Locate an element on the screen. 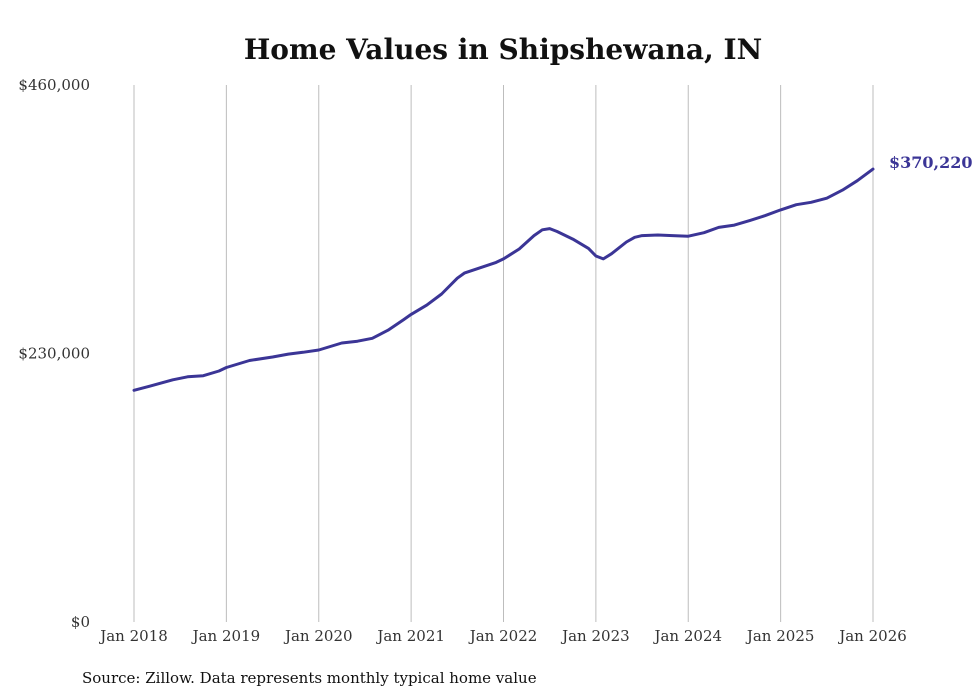  x-tick-label-6: Jan 2024 is located at coordinates (687, 636).